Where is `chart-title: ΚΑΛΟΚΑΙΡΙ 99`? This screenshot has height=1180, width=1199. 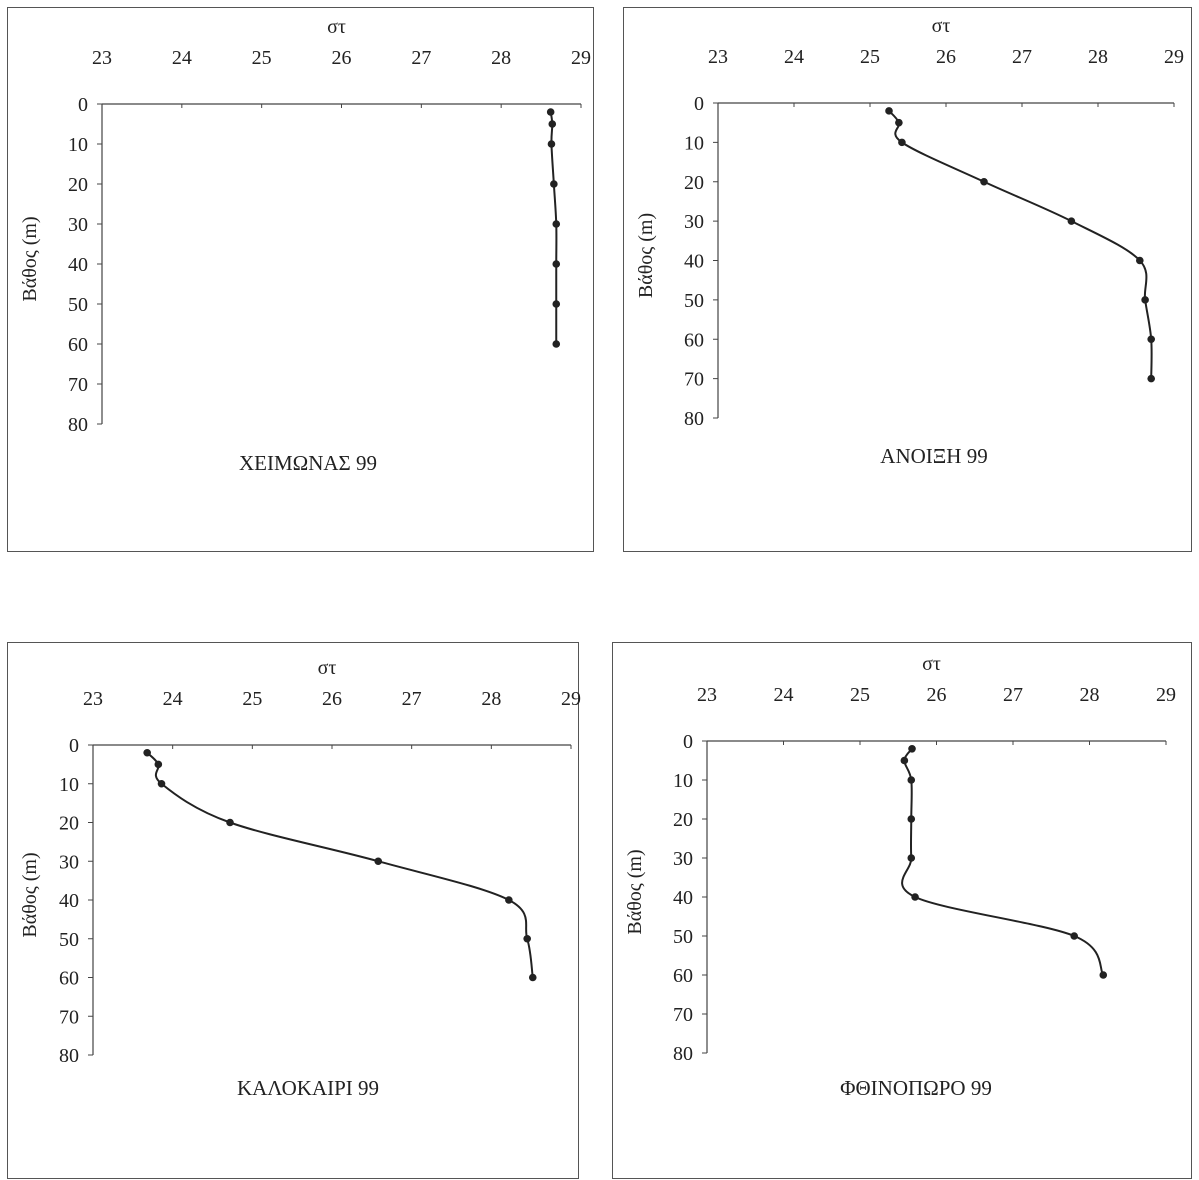 chart-title: ΚΑΛΟΚΑΙΡΙ 99 is located at coordinates (308, 1088).